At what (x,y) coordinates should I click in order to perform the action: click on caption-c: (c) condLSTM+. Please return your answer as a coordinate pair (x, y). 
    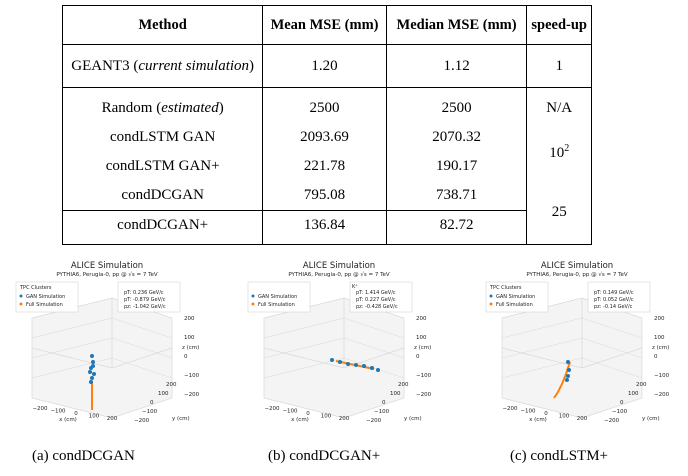
    Looking at the image, I should click on (559, 456).